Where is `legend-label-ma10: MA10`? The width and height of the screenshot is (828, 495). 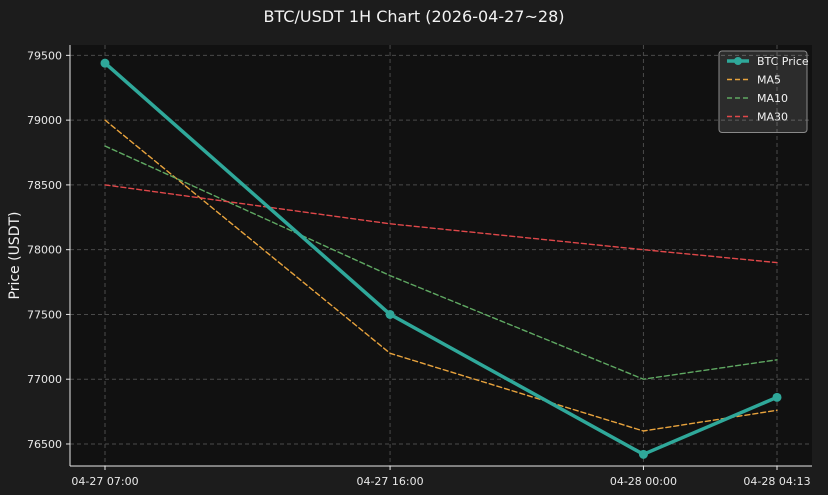 legend-label-ma10: MA10 is located at coordinates (772, 98).